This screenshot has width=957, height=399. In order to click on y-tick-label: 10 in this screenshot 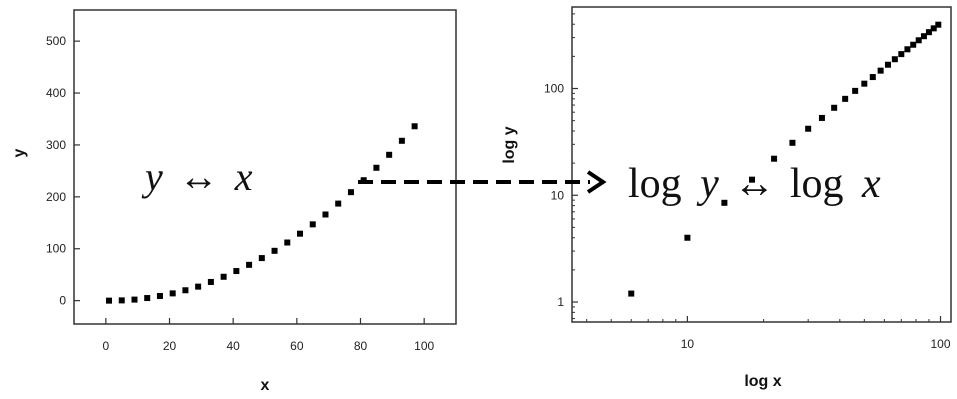, I will do `click(558, 195)`.